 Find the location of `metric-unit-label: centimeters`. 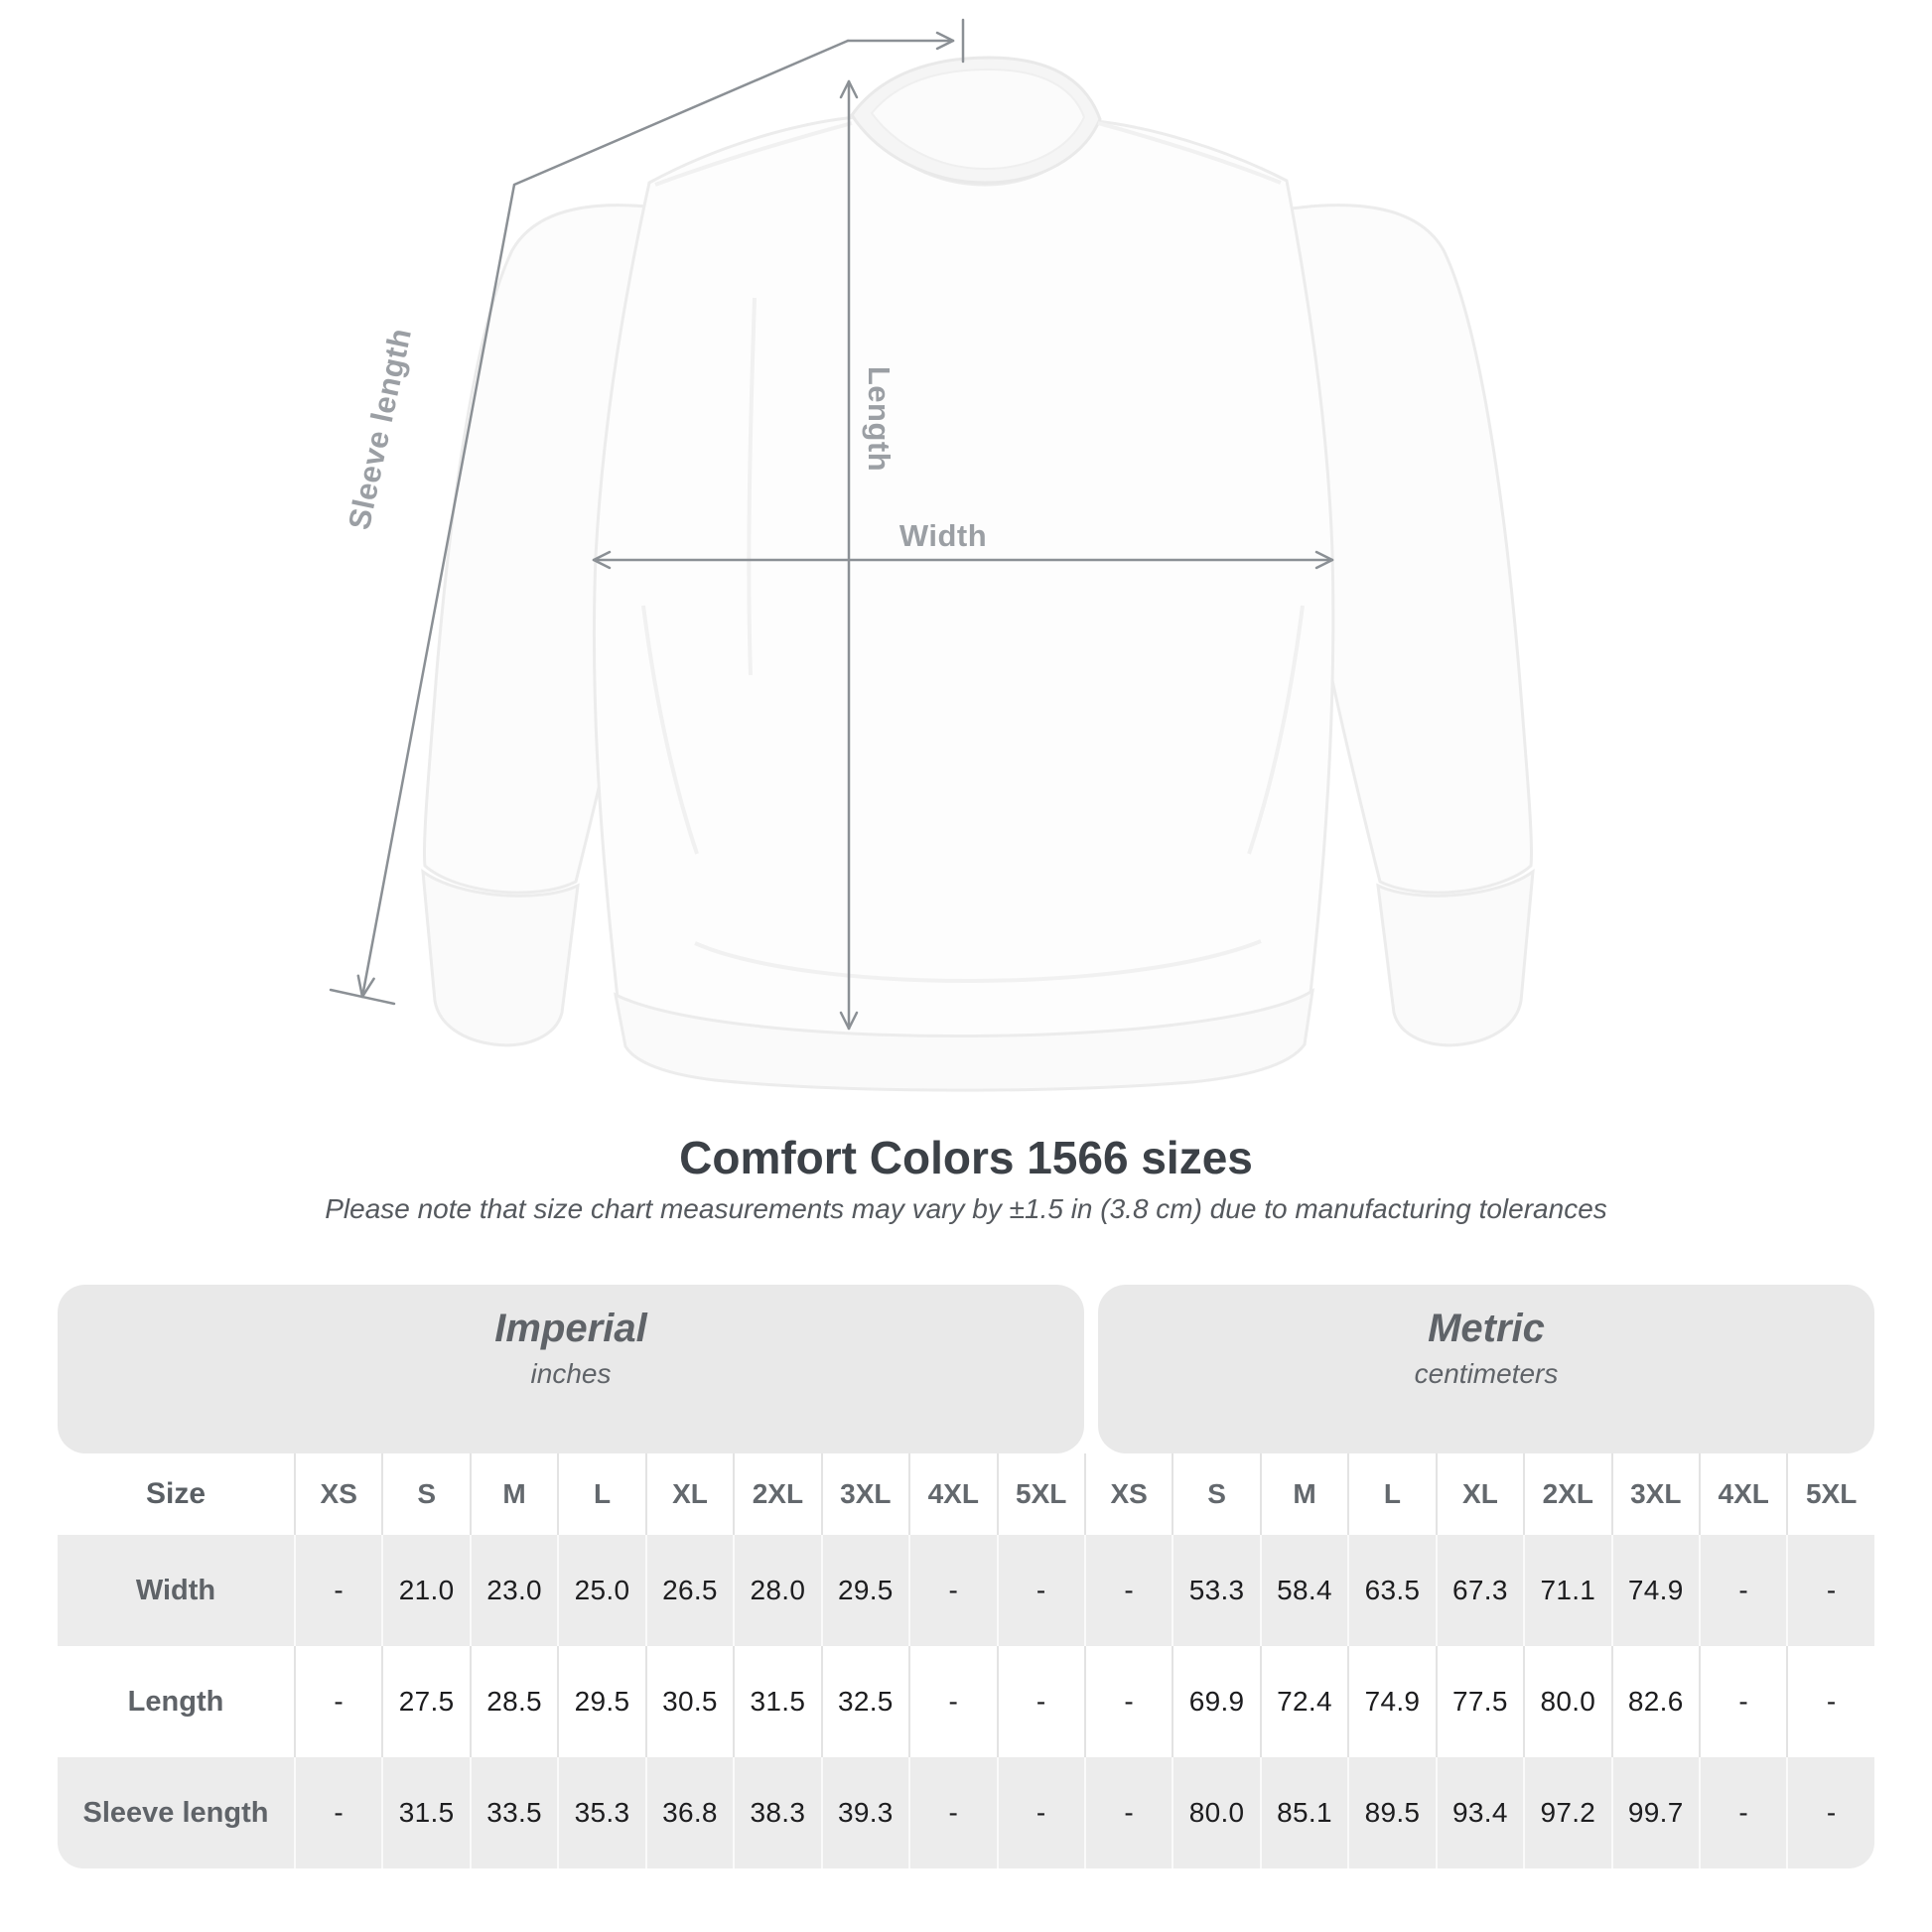

metric-unit-label: centimeters is located at coordinates (1486, 1374).